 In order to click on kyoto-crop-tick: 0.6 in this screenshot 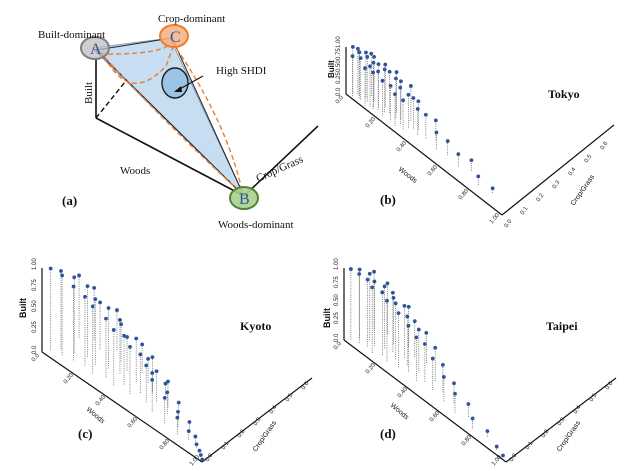, I will do `click(306, 385)`.